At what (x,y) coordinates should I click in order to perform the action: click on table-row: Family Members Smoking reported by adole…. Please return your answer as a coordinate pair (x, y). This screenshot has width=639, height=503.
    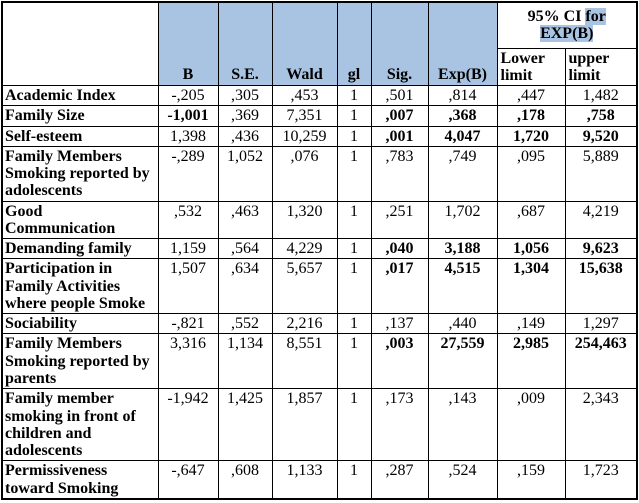
    Looking at the image, I should click on (319, 173).